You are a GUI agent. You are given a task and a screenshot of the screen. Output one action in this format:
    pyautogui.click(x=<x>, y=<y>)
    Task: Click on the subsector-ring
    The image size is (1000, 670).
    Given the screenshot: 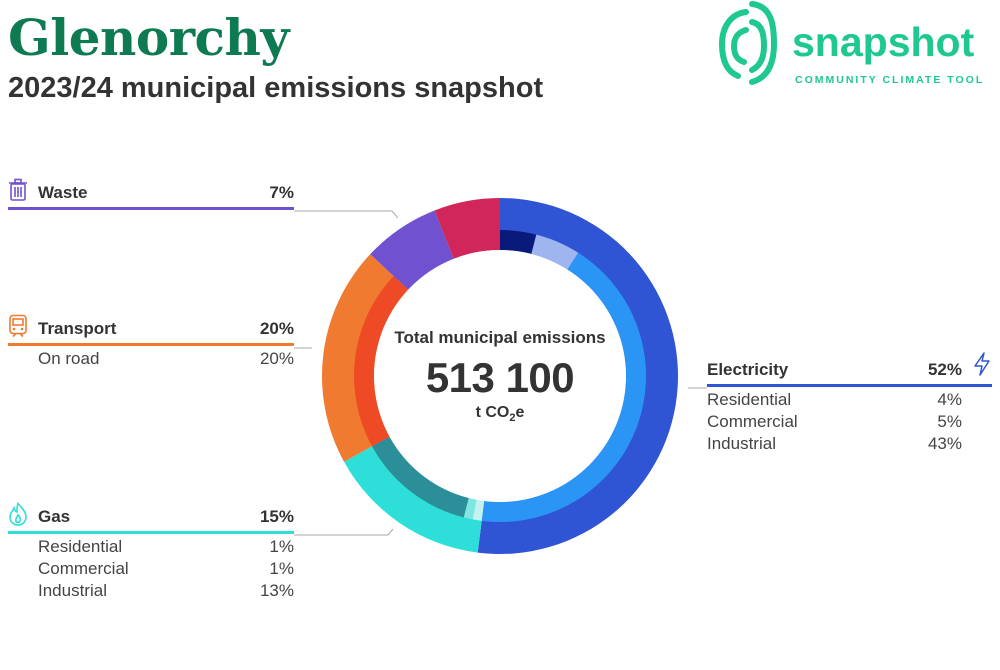 What is the action you would take?
    pyautogui.click(x=499, y=376)
    